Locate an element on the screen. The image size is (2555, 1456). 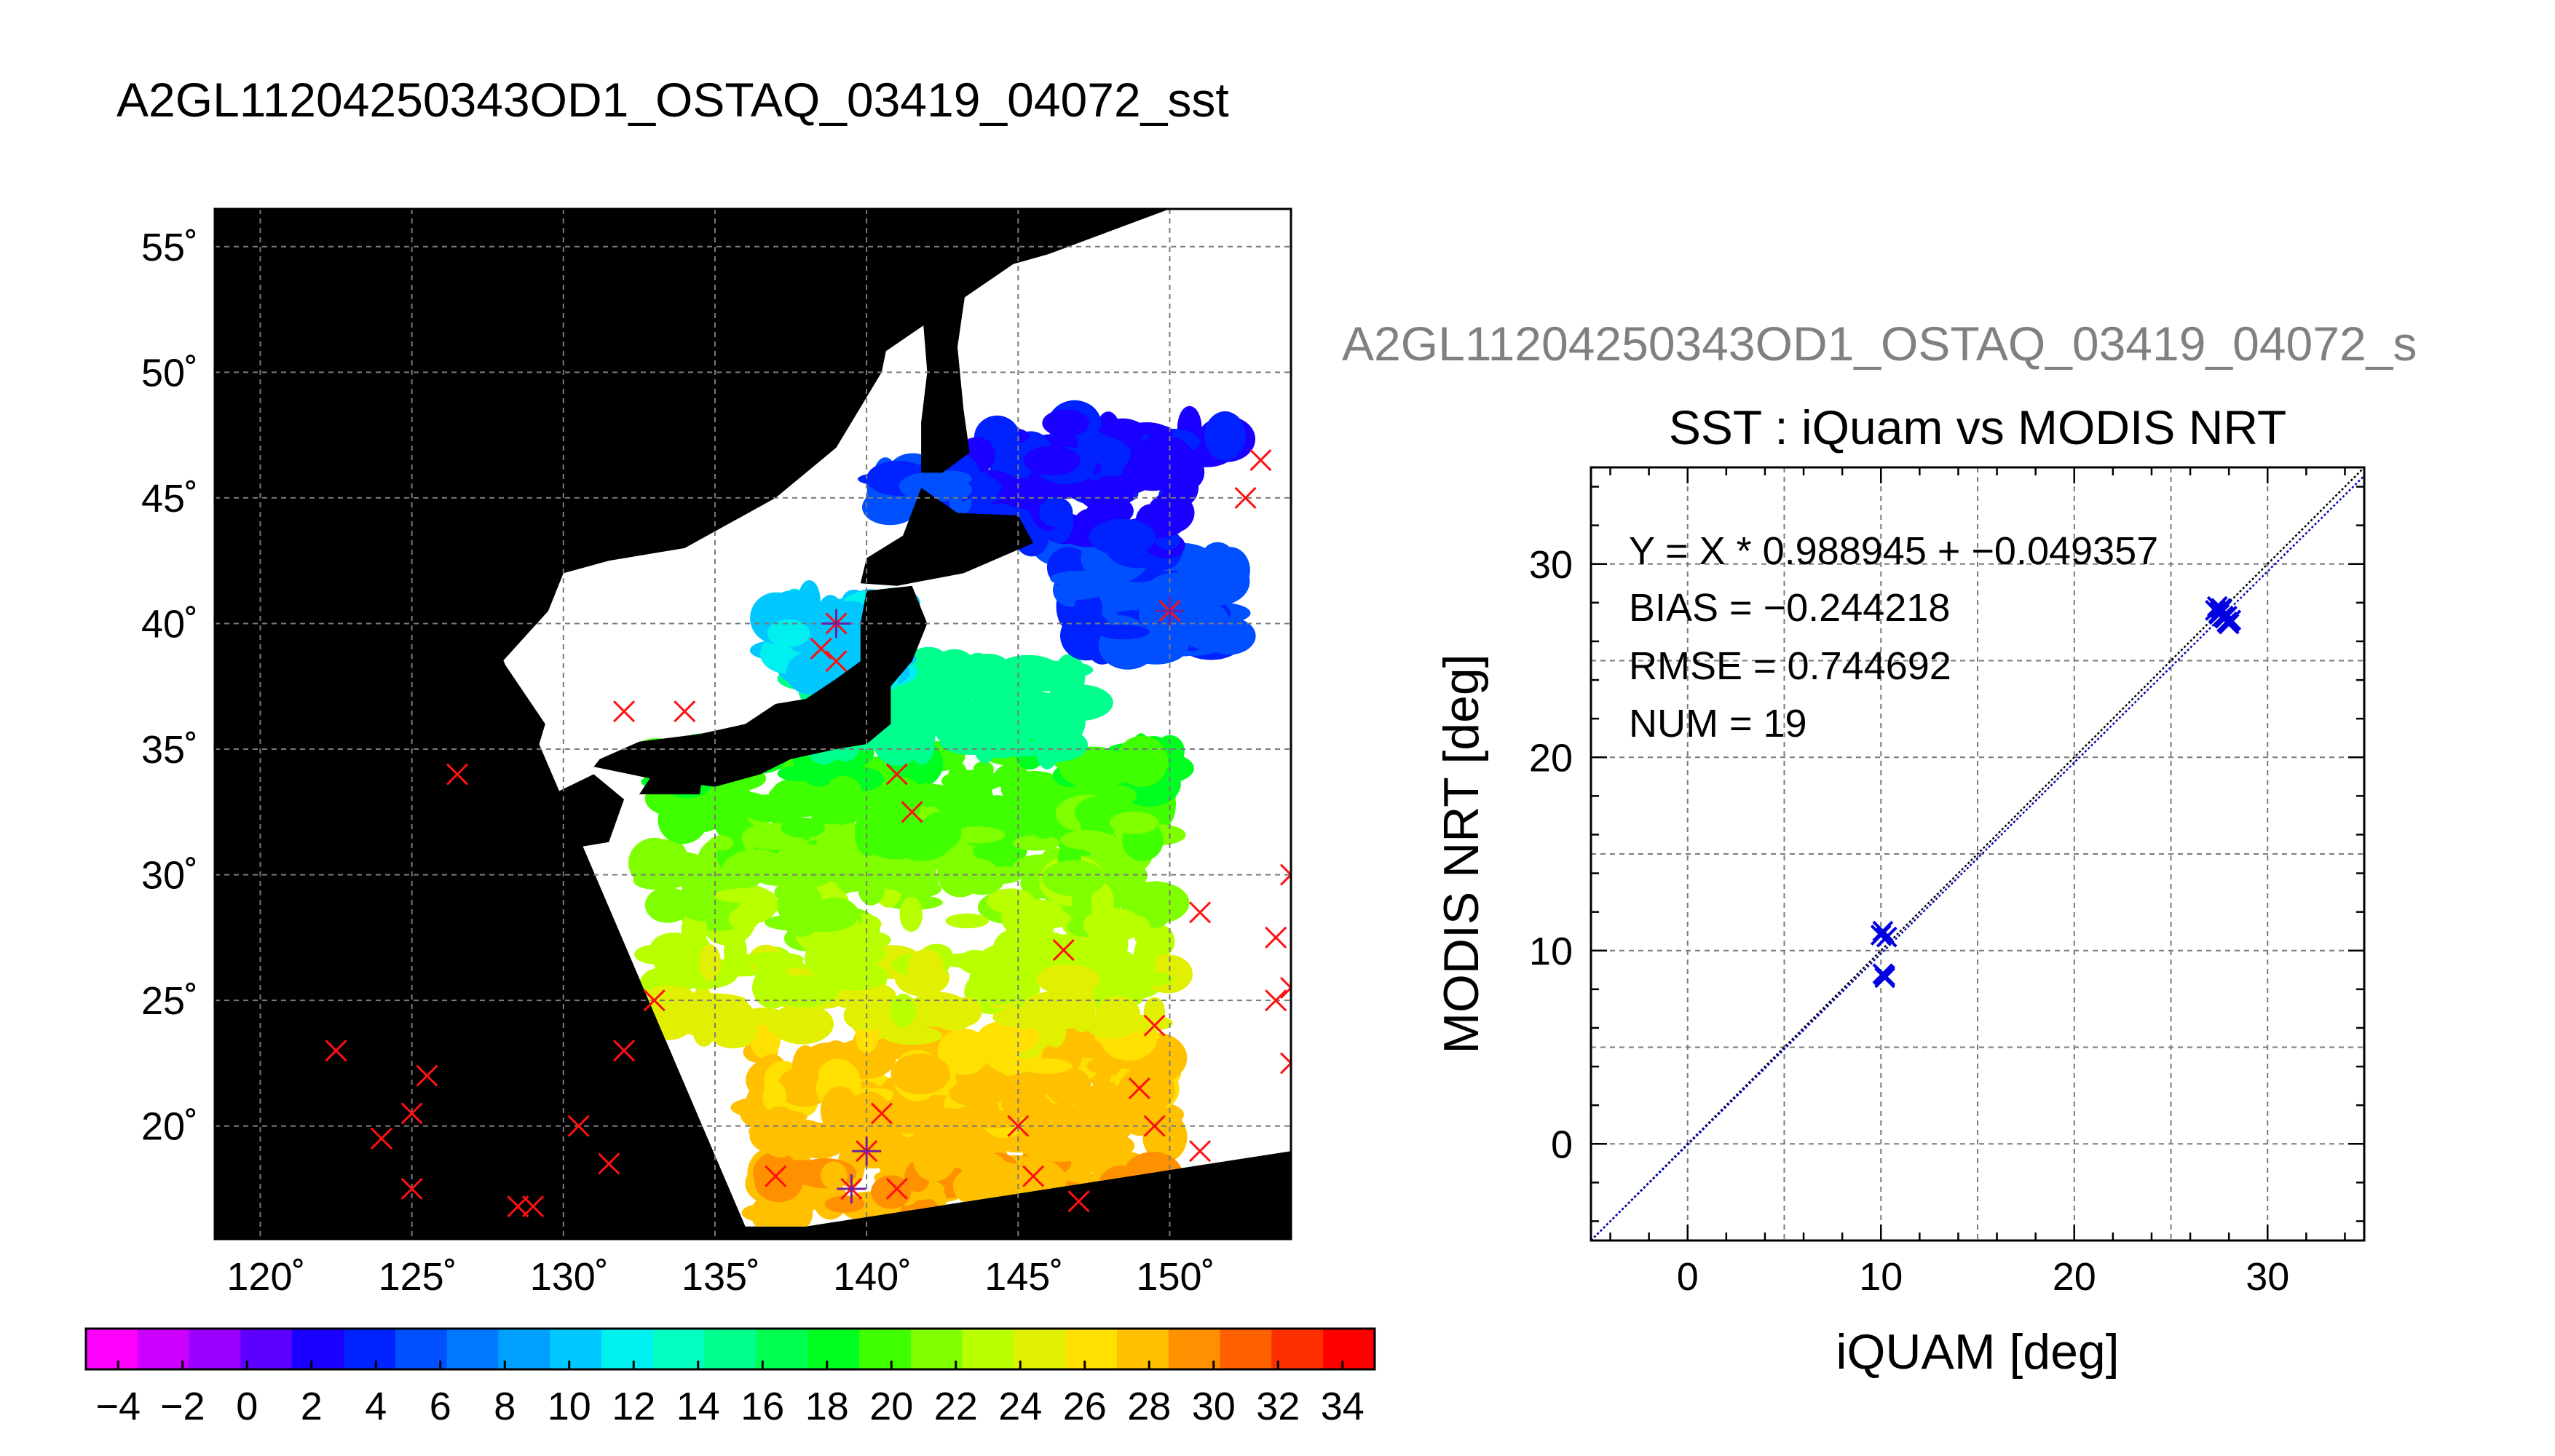
scatter-x-tick-label: 20 is located at coordinates (2074, 1277).